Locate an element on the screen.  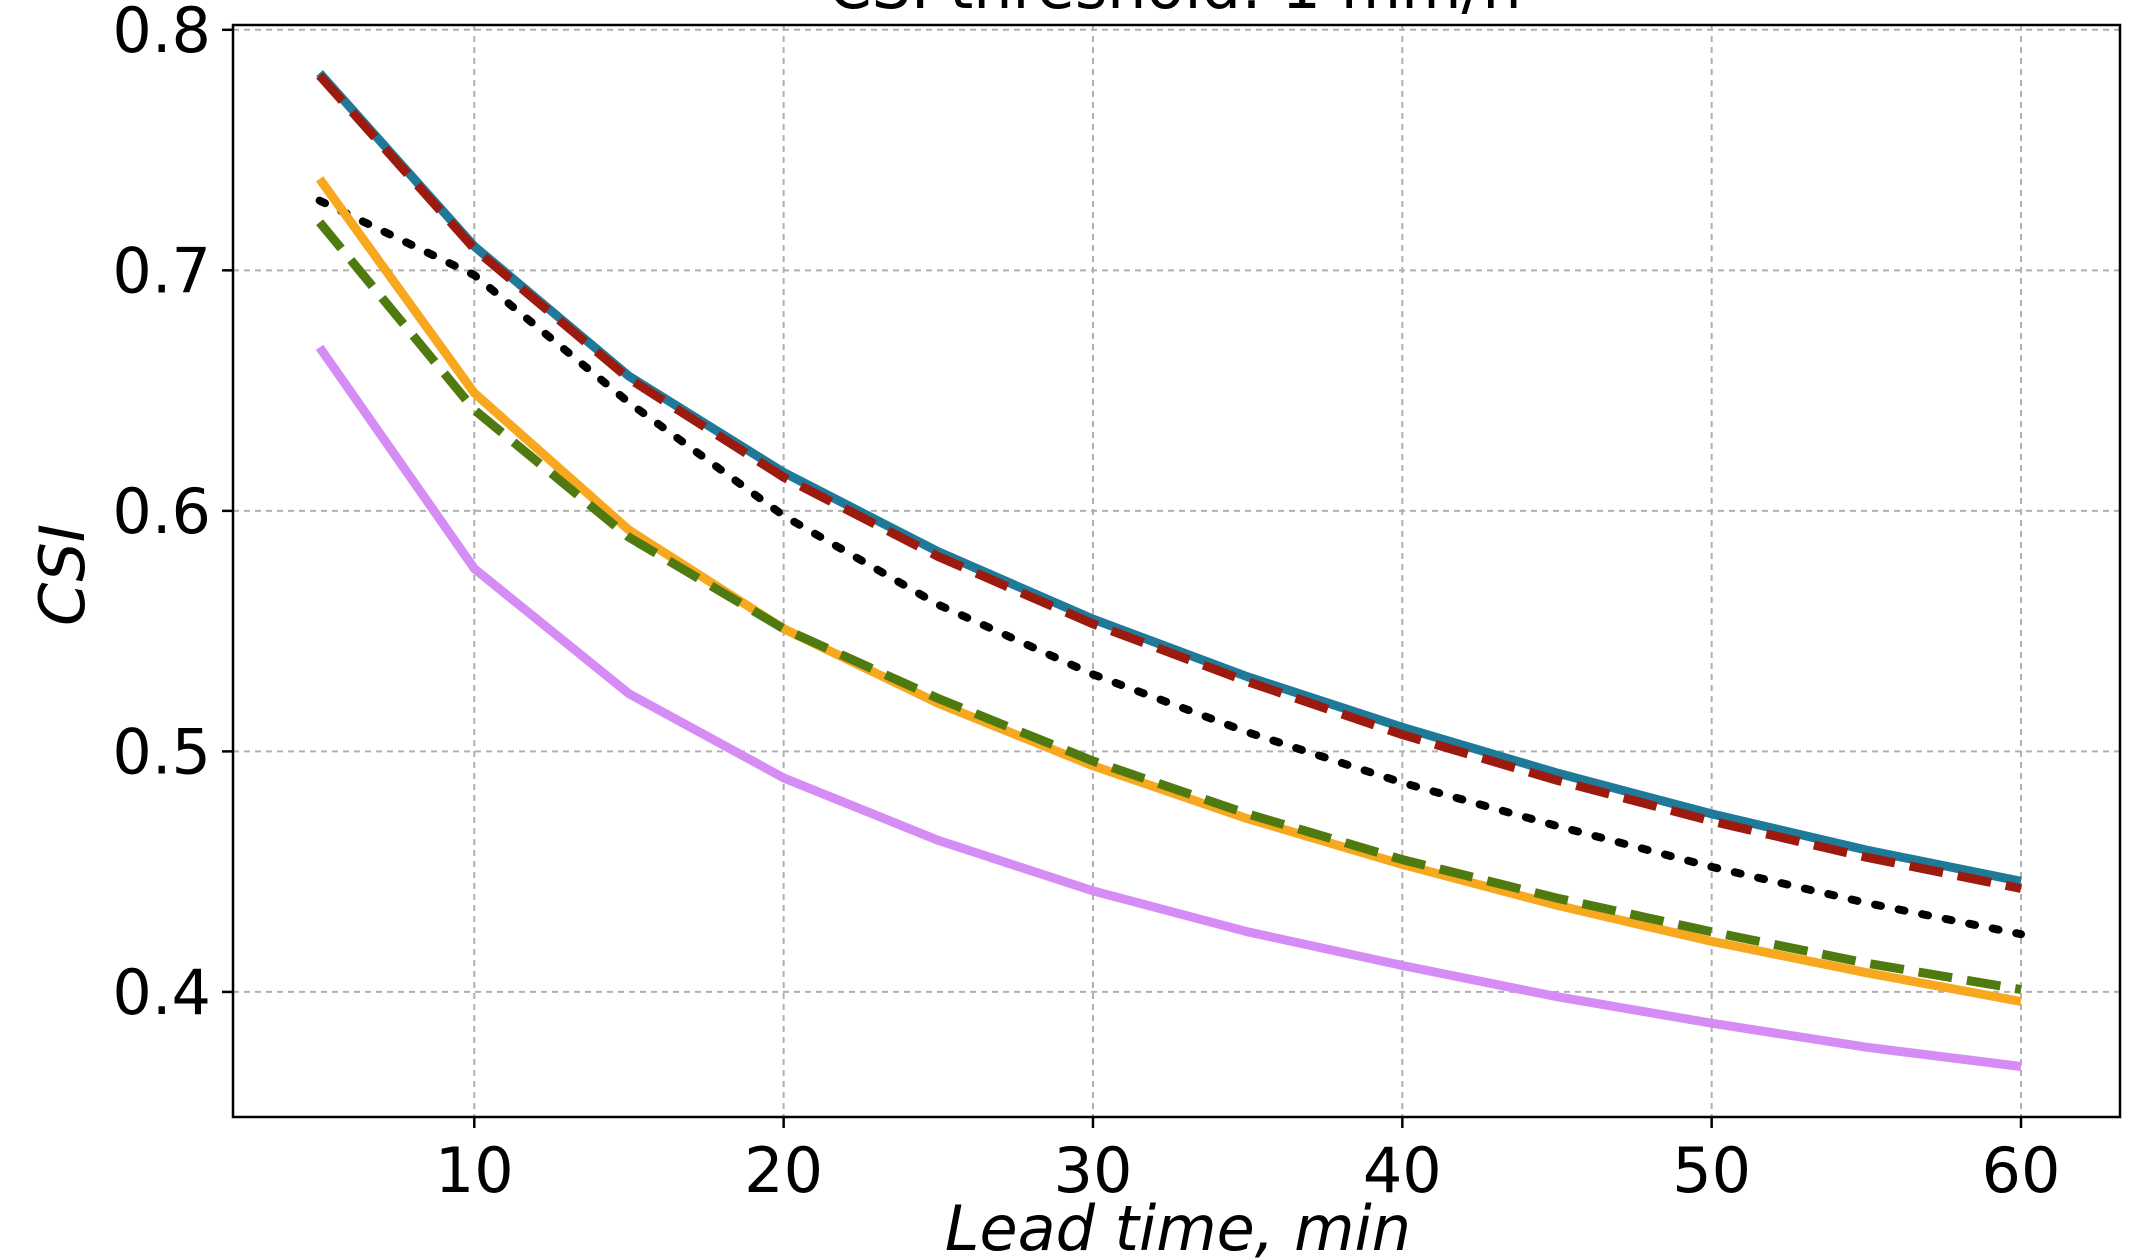
chart-title: CSI threshold: 1 mm/h is located at coordinates (1174, 11).